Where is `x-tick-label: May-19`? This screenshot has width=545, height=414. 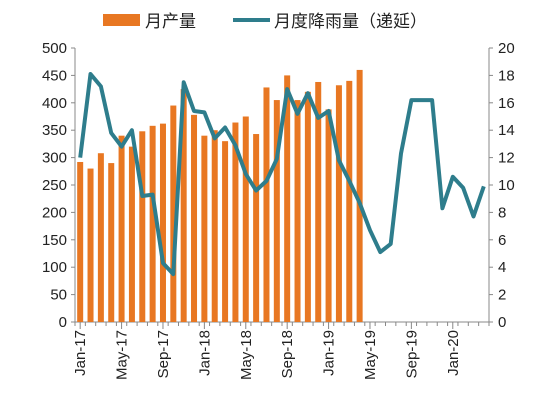
x-tick-label: May-19 is located at coordinates (370, 355).